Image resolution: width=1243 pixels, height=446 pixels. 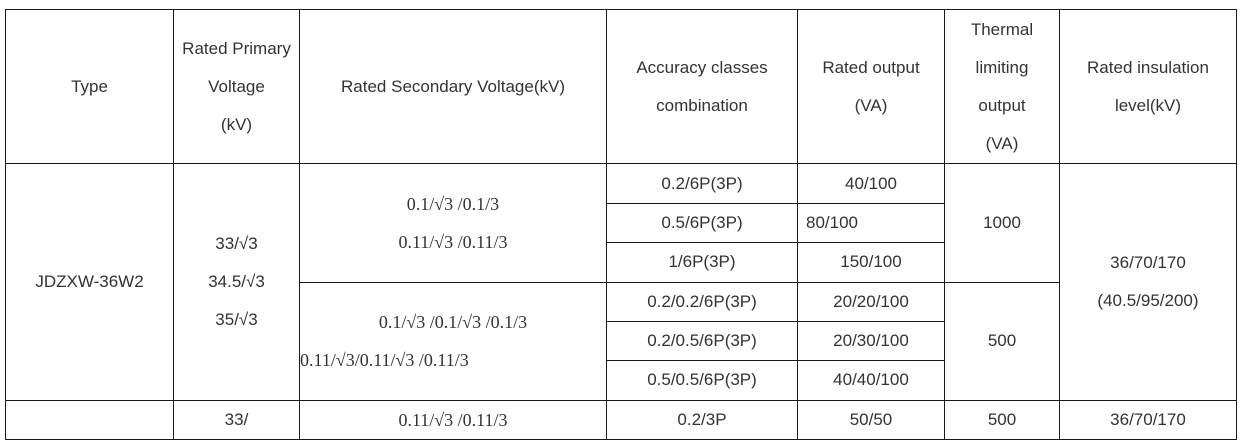 I want to click on secondary-voltage-value: 0.1/√3 /0.1/3, so click(x=453, y=203).